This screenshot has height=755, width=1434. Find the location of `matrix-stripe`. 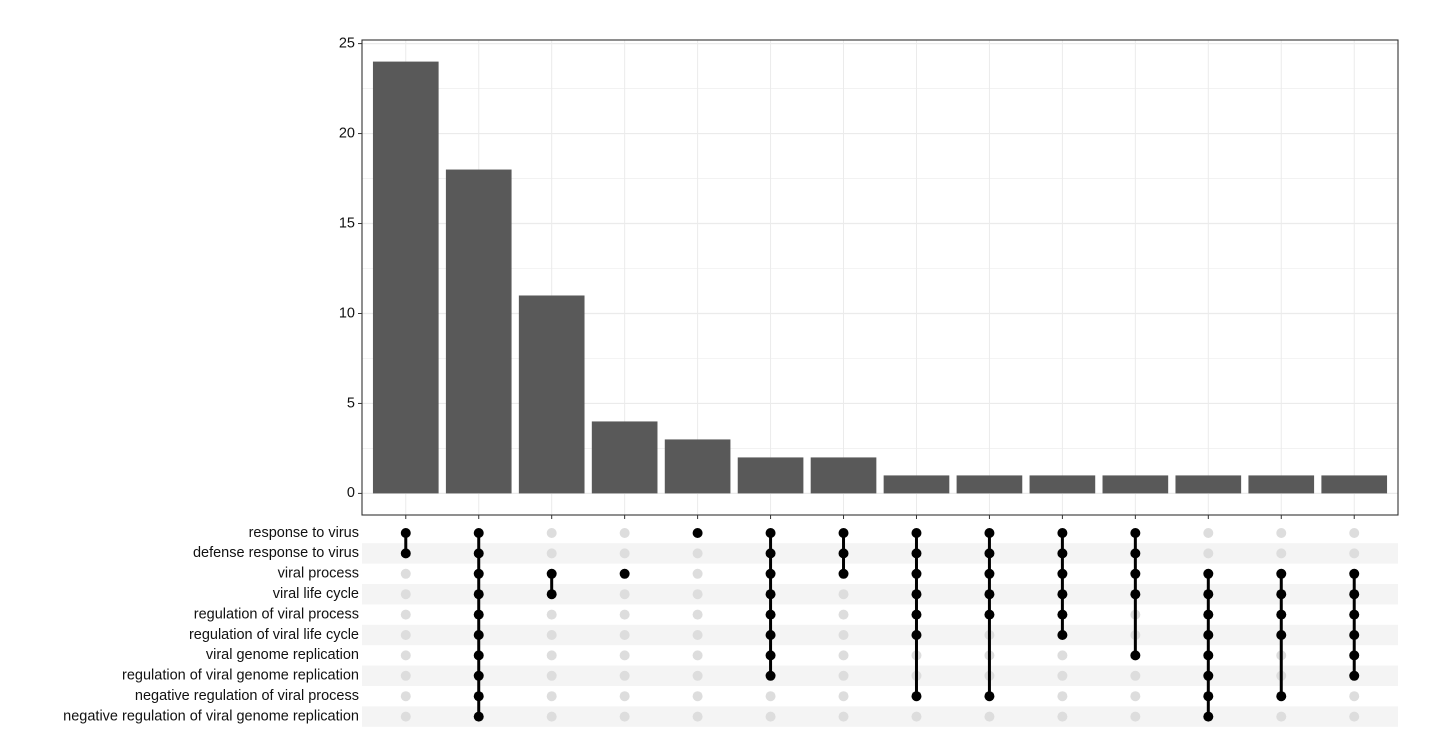

matrix-stripe is located at coordinates (880, 635).